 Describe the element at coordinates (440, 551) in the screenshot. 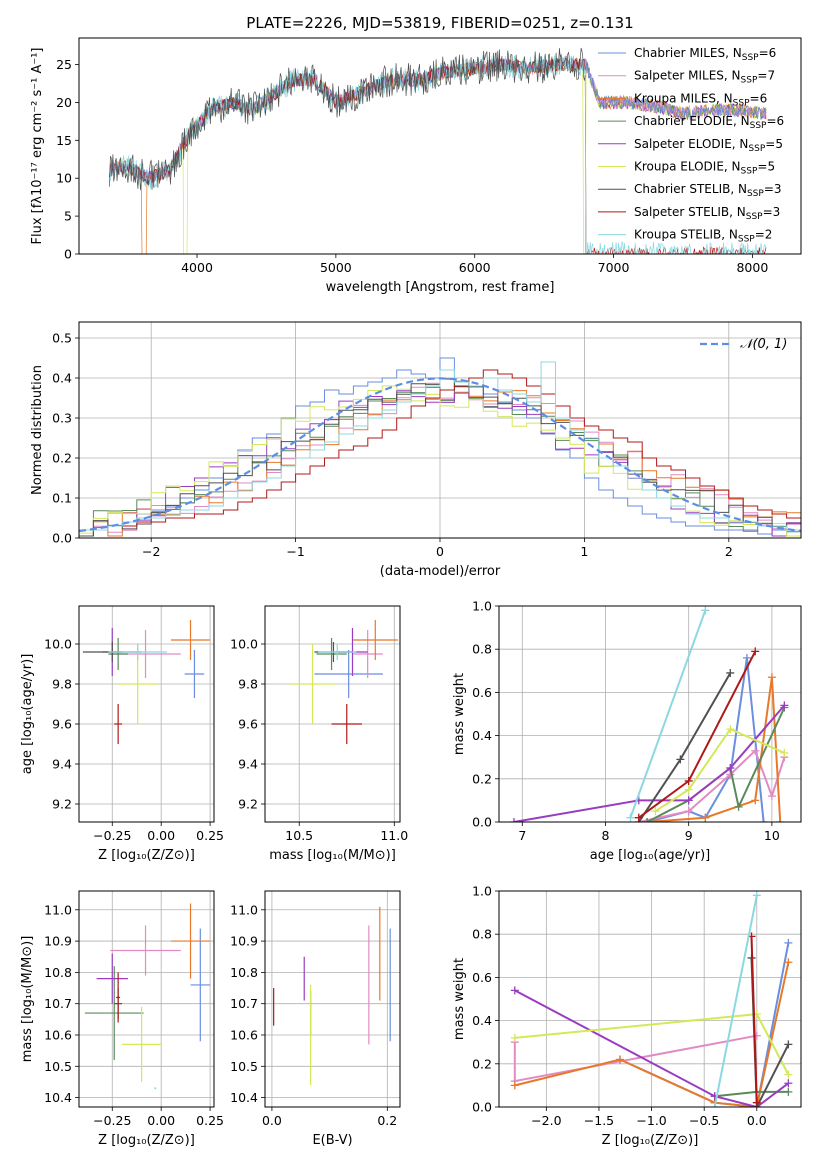

I see `x-tick-label: 0` at that location.